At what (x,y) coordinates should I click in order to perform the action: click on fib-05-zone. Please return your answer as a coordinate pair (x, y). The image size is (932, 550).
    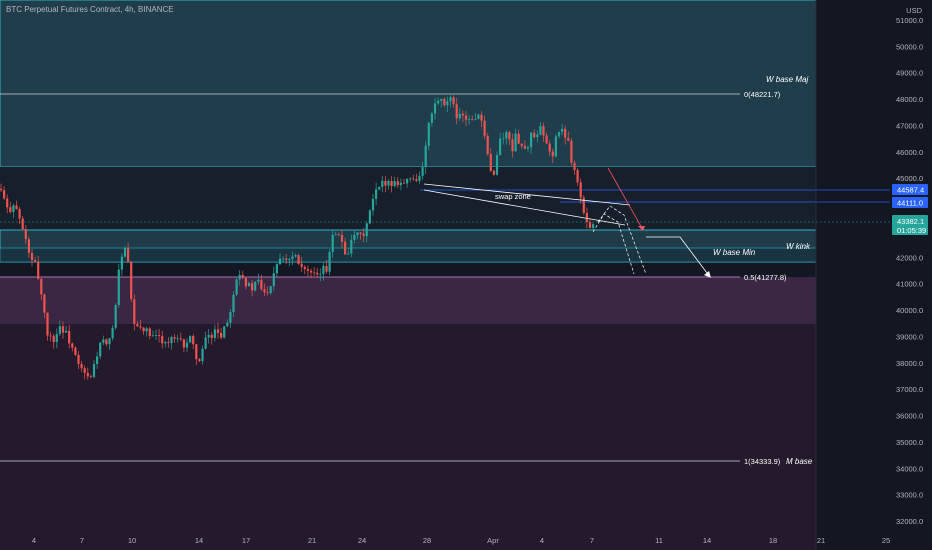
    Looking at the image, I should click on (408, 300).